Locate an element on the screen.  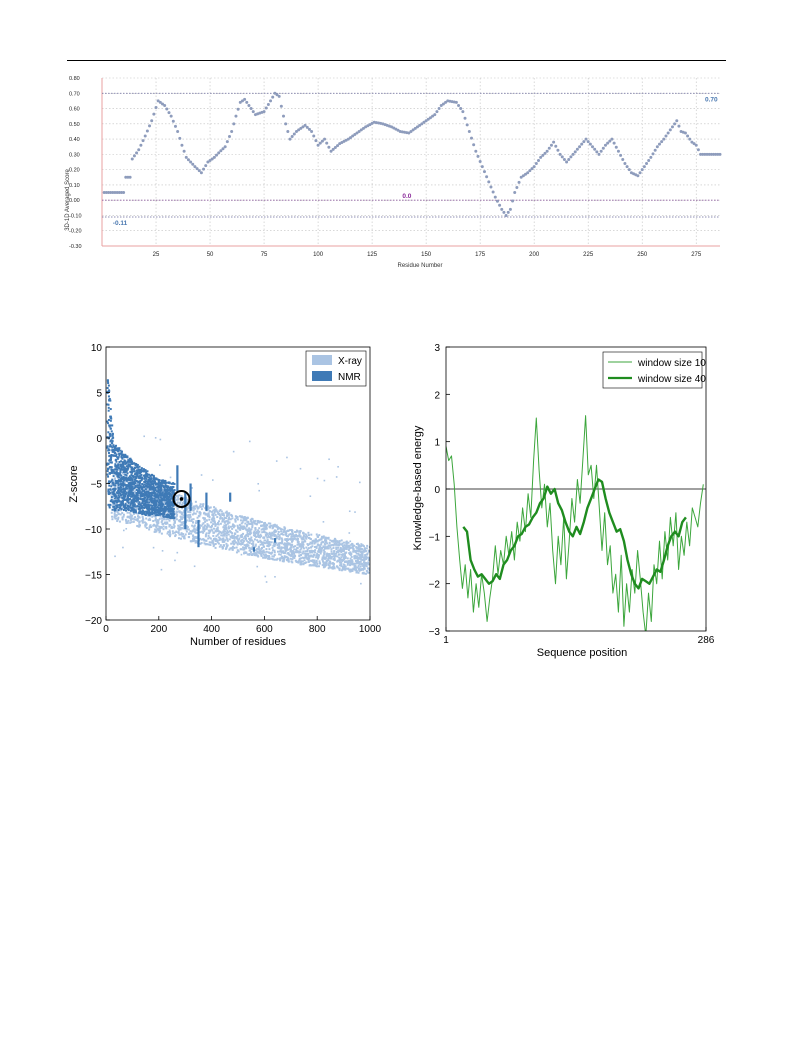
energy-legend-box is located at coordinates (652, 370).